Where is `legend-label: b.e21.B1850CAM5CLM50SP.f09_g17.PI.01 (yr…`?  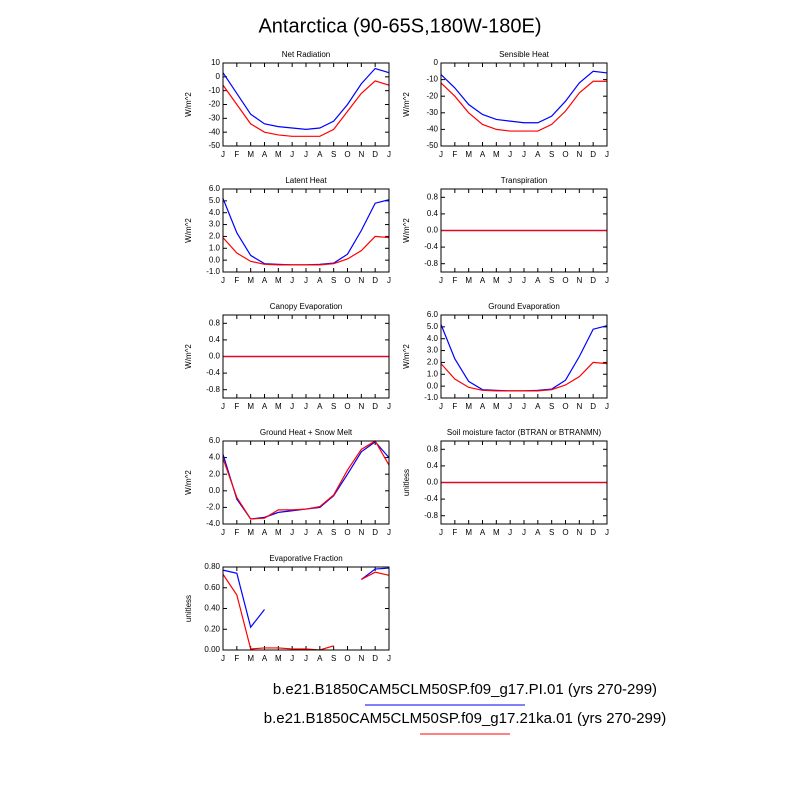 legend-label: b.e21.B1850CAM5CLM50SP.f09_g17.PI.01 (yr… is located at coordinates (465, 689).